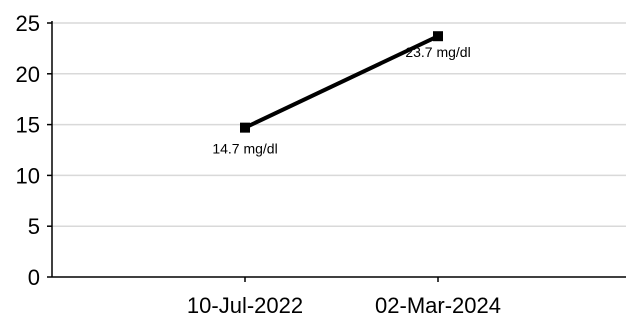 The image size is (629, 320). I want to click on x-tick-label-1: 02-Mar-2024, so click(438, 305).